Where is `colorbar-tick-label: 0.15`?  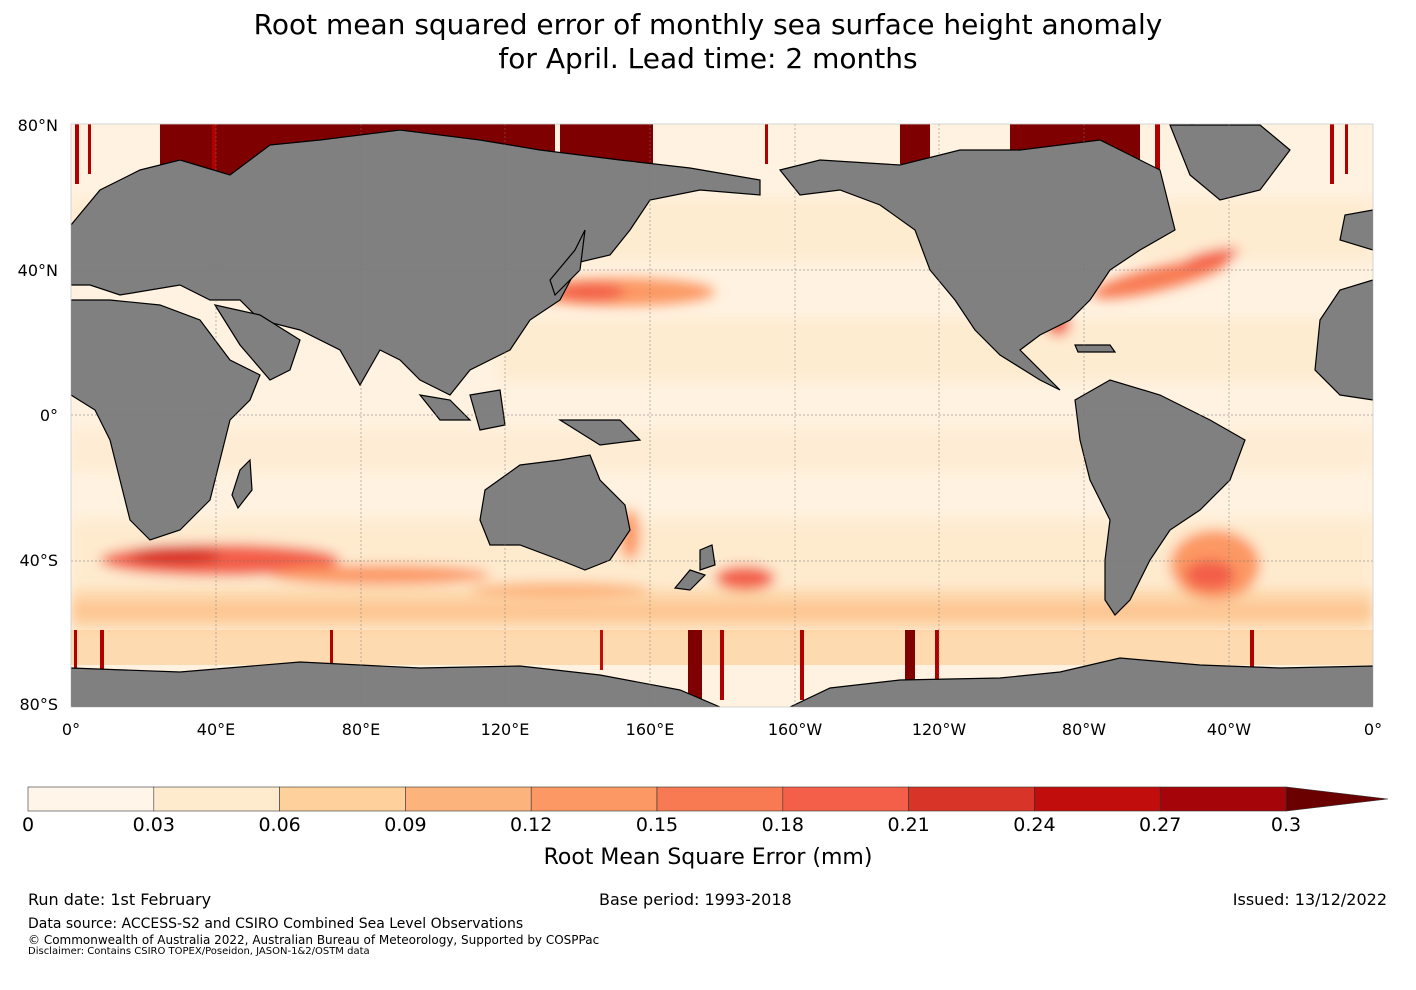 colorbar-tick-label: 0.15 is located at coordinates (657, 825).